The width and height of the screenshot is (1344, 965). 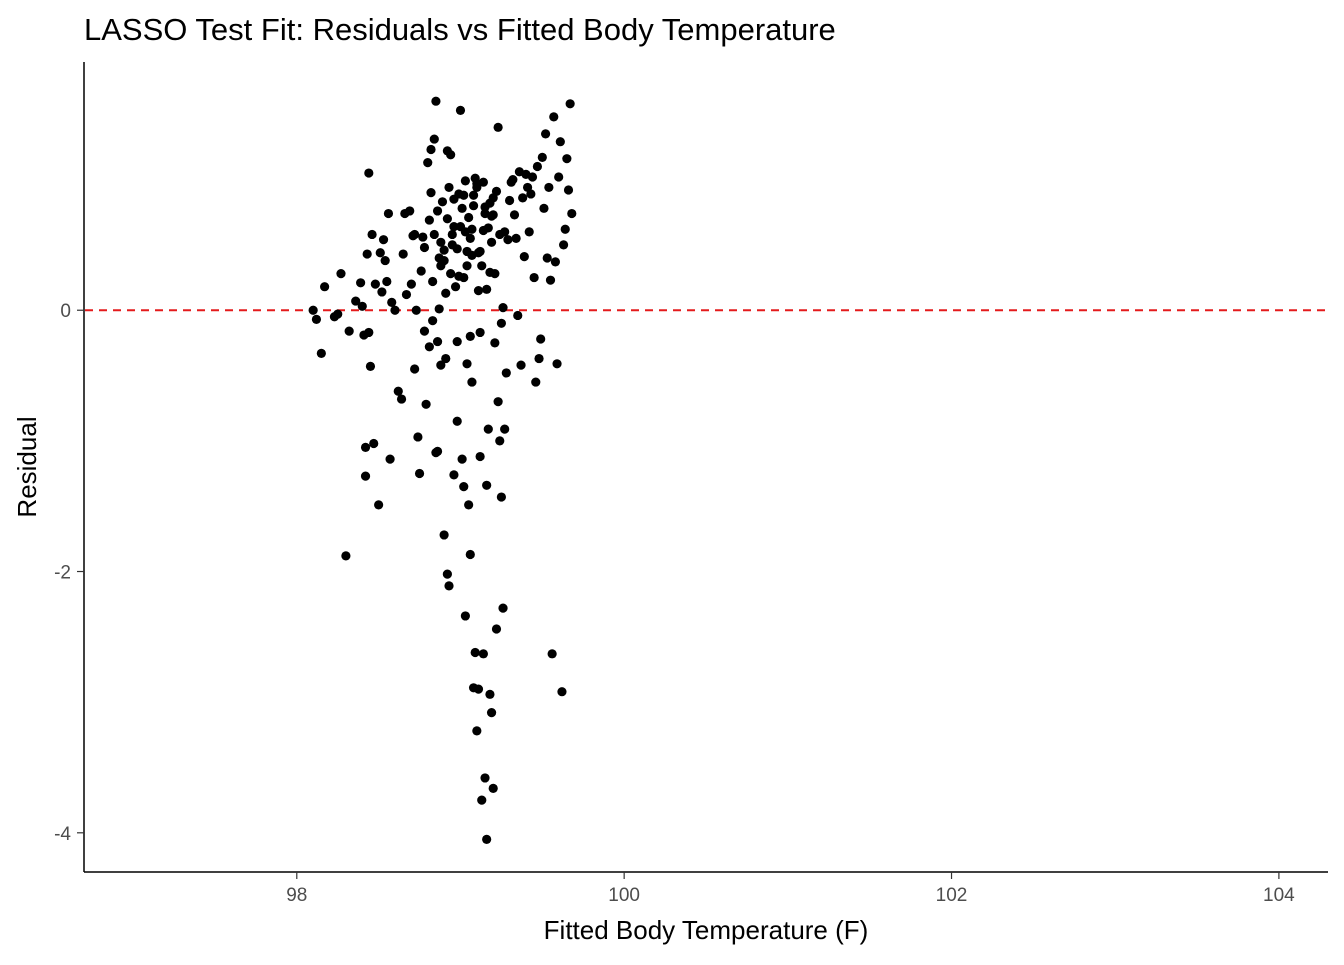 What do you see at coordinates (296, 895) in the screenshot?
I see `x-tick-label: 98` at bounding box center [296, 895].